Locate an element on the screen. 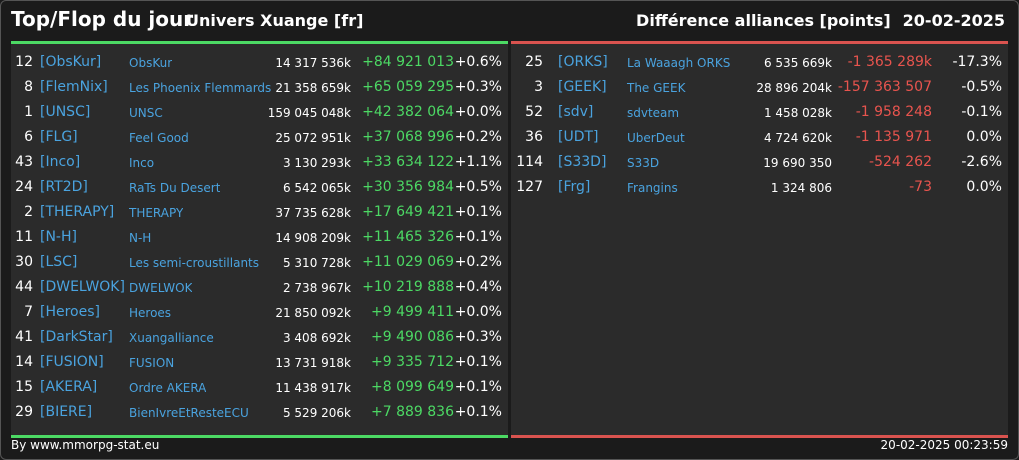 This screenshot has width=1019, height=460. percent-change: -2.6% is located at coordinates (981, 162).